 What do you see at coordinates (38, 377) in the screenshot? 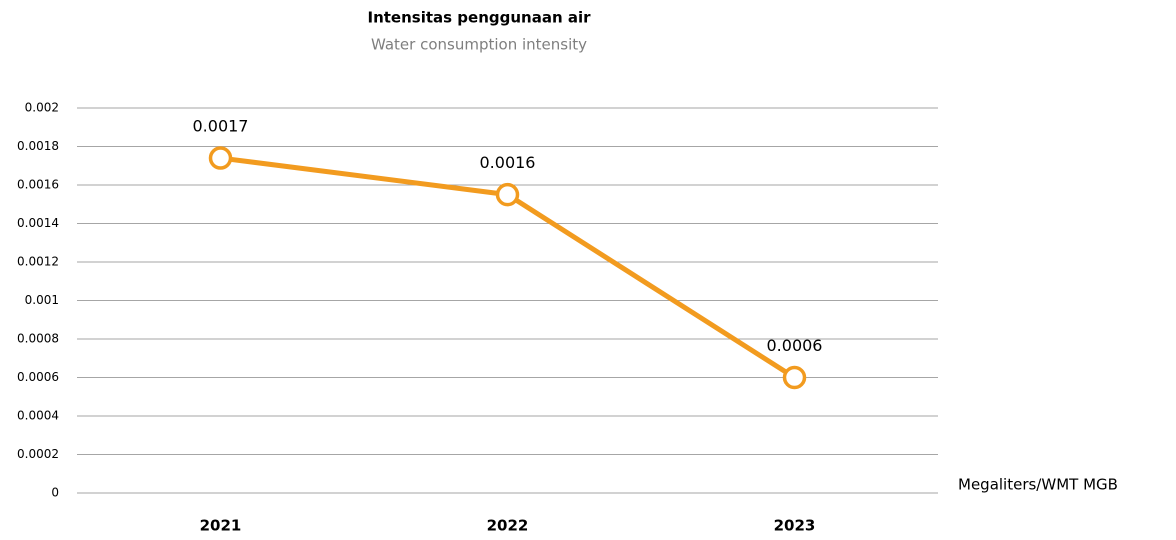
I see `y-tick-label: 0.0006` at bounding box center [38, 377].